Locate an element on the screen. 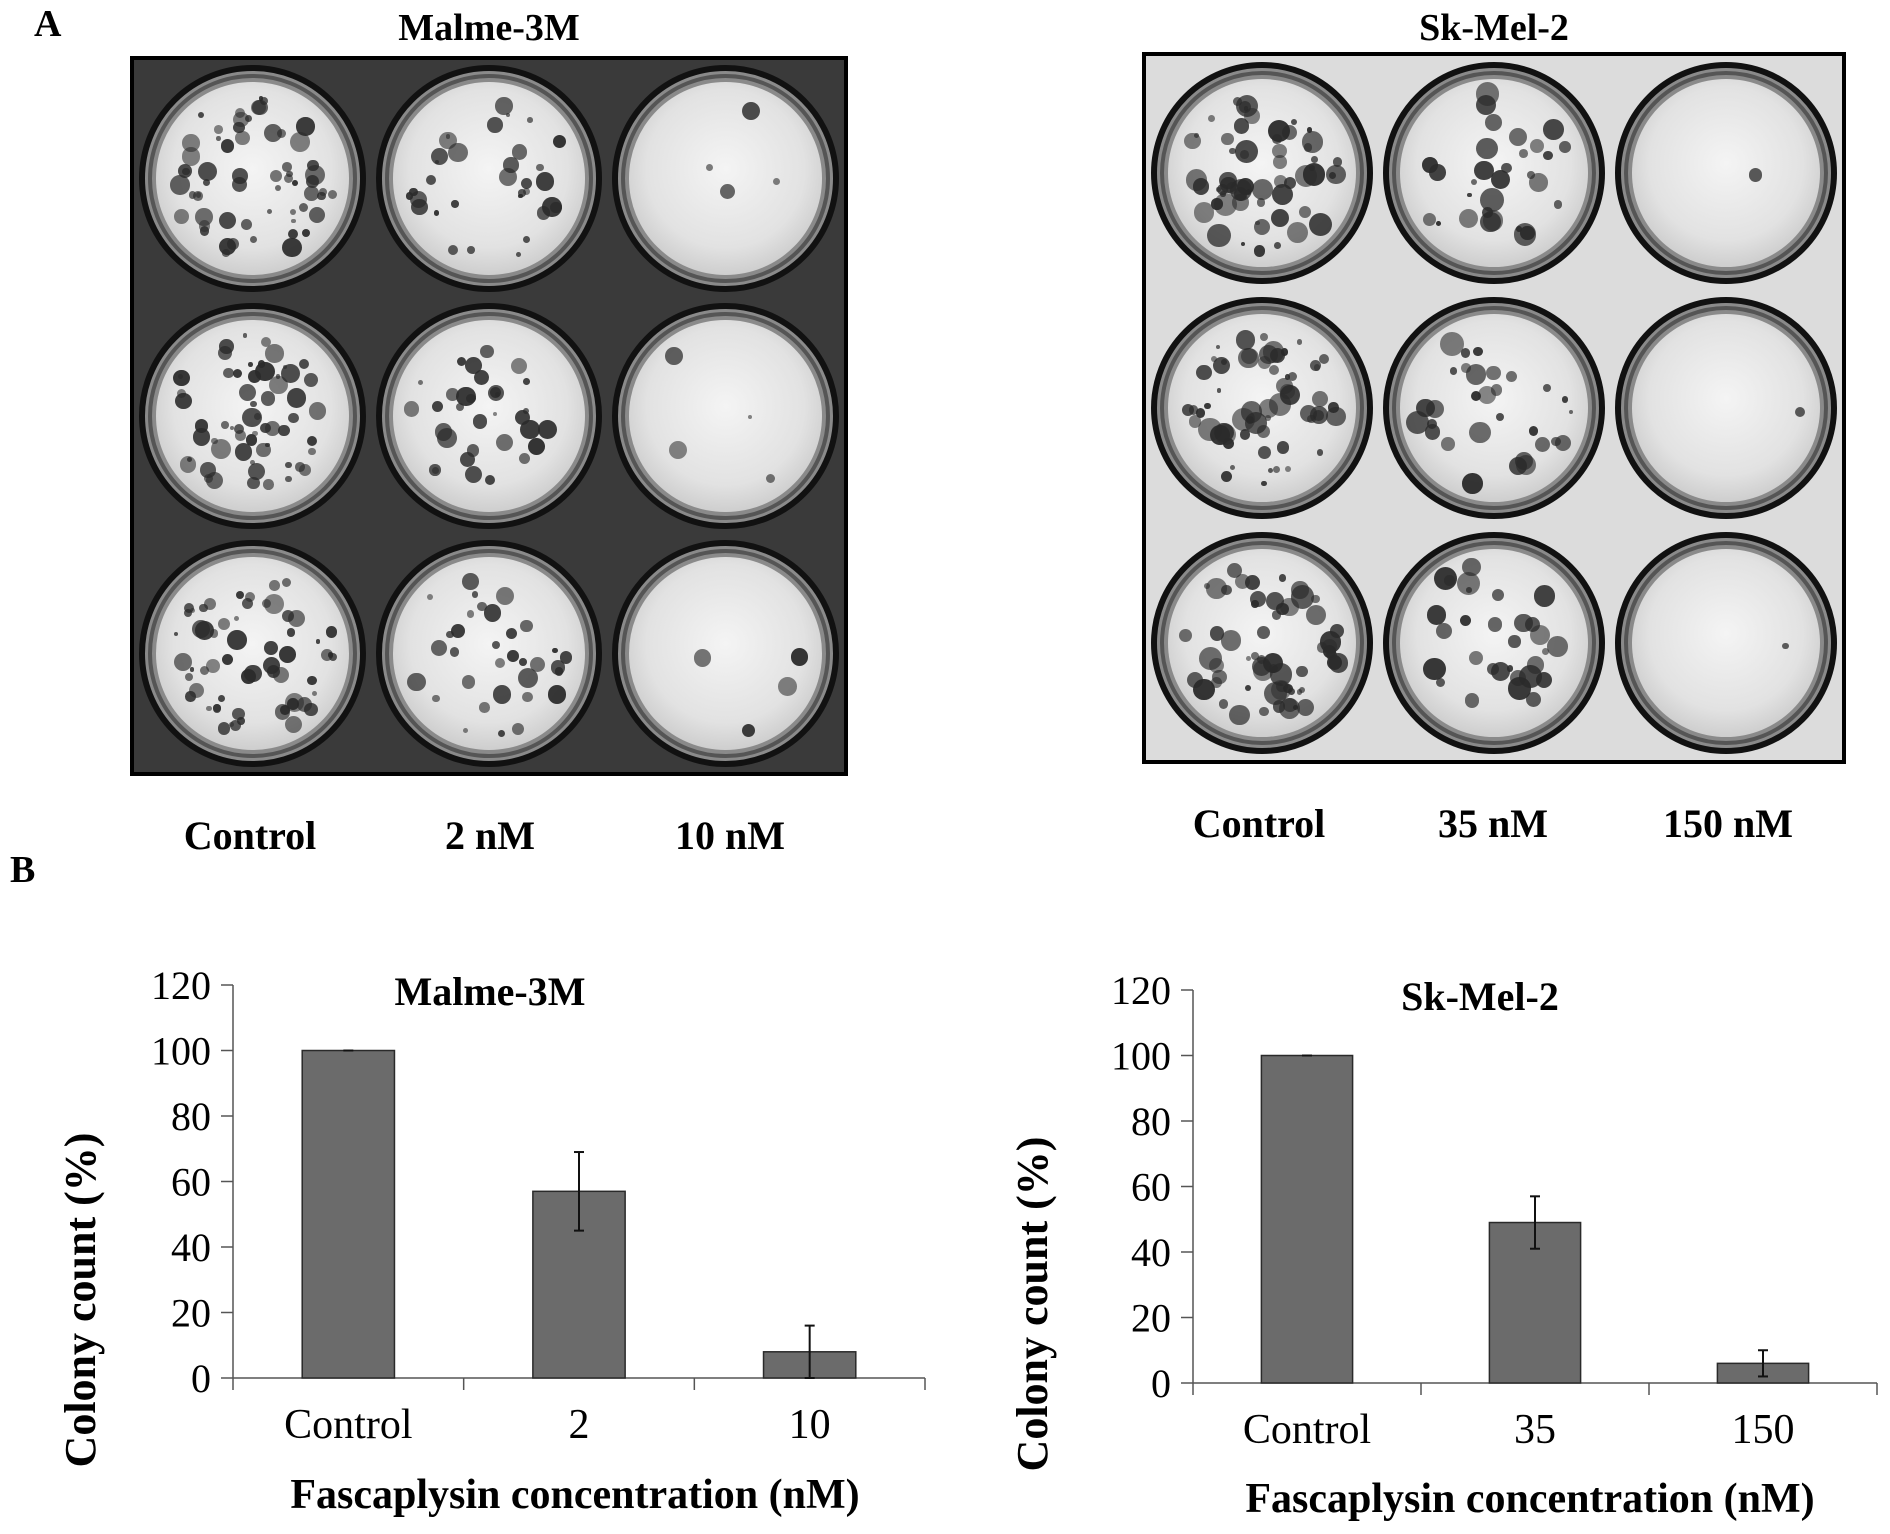  condition-label-malme-10nm: 10 nM is located at coordinates (730, 835).